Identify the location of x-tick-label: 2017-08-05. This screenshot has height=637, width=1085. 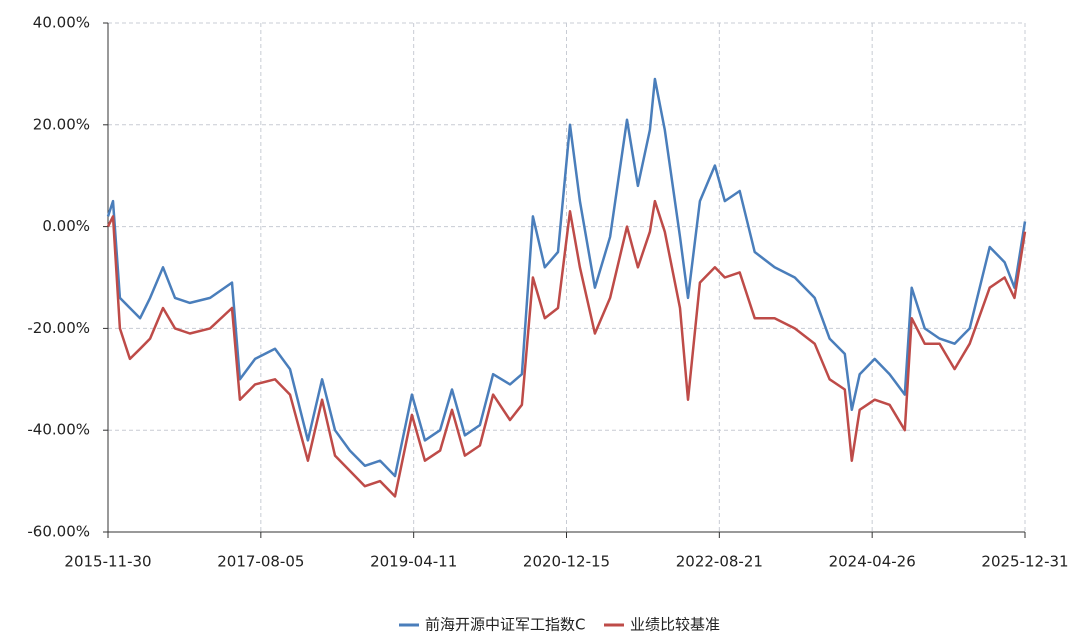
(260, 562).